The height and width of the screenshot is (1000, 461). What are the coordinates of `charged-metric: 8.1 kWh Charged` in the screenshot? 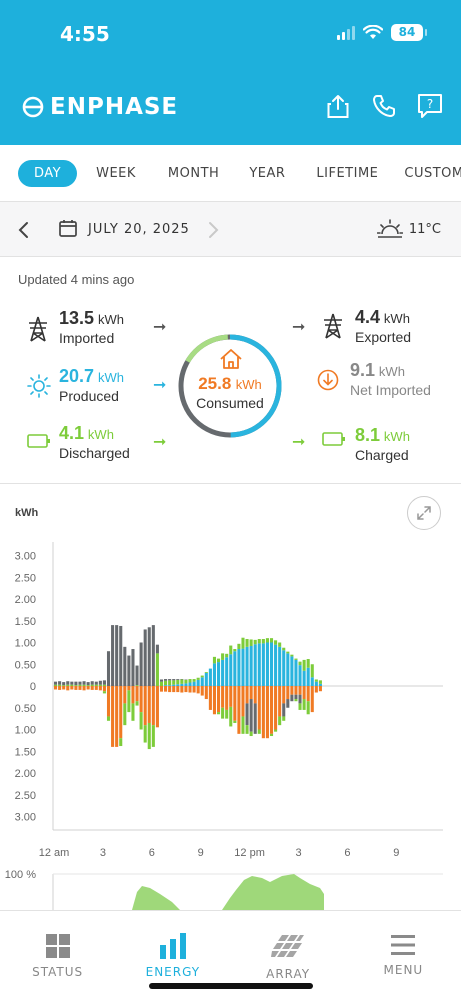 It's located at (382, 445).